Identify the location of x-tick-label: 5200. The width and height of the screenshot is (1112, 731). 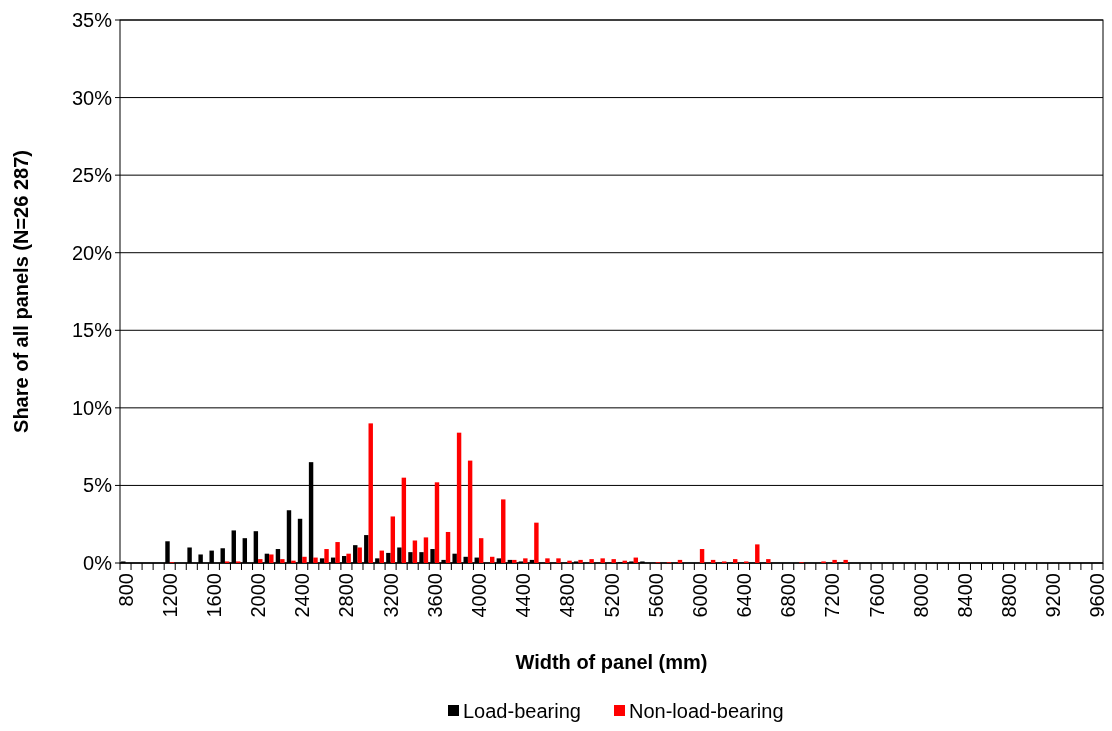
(611, 595).